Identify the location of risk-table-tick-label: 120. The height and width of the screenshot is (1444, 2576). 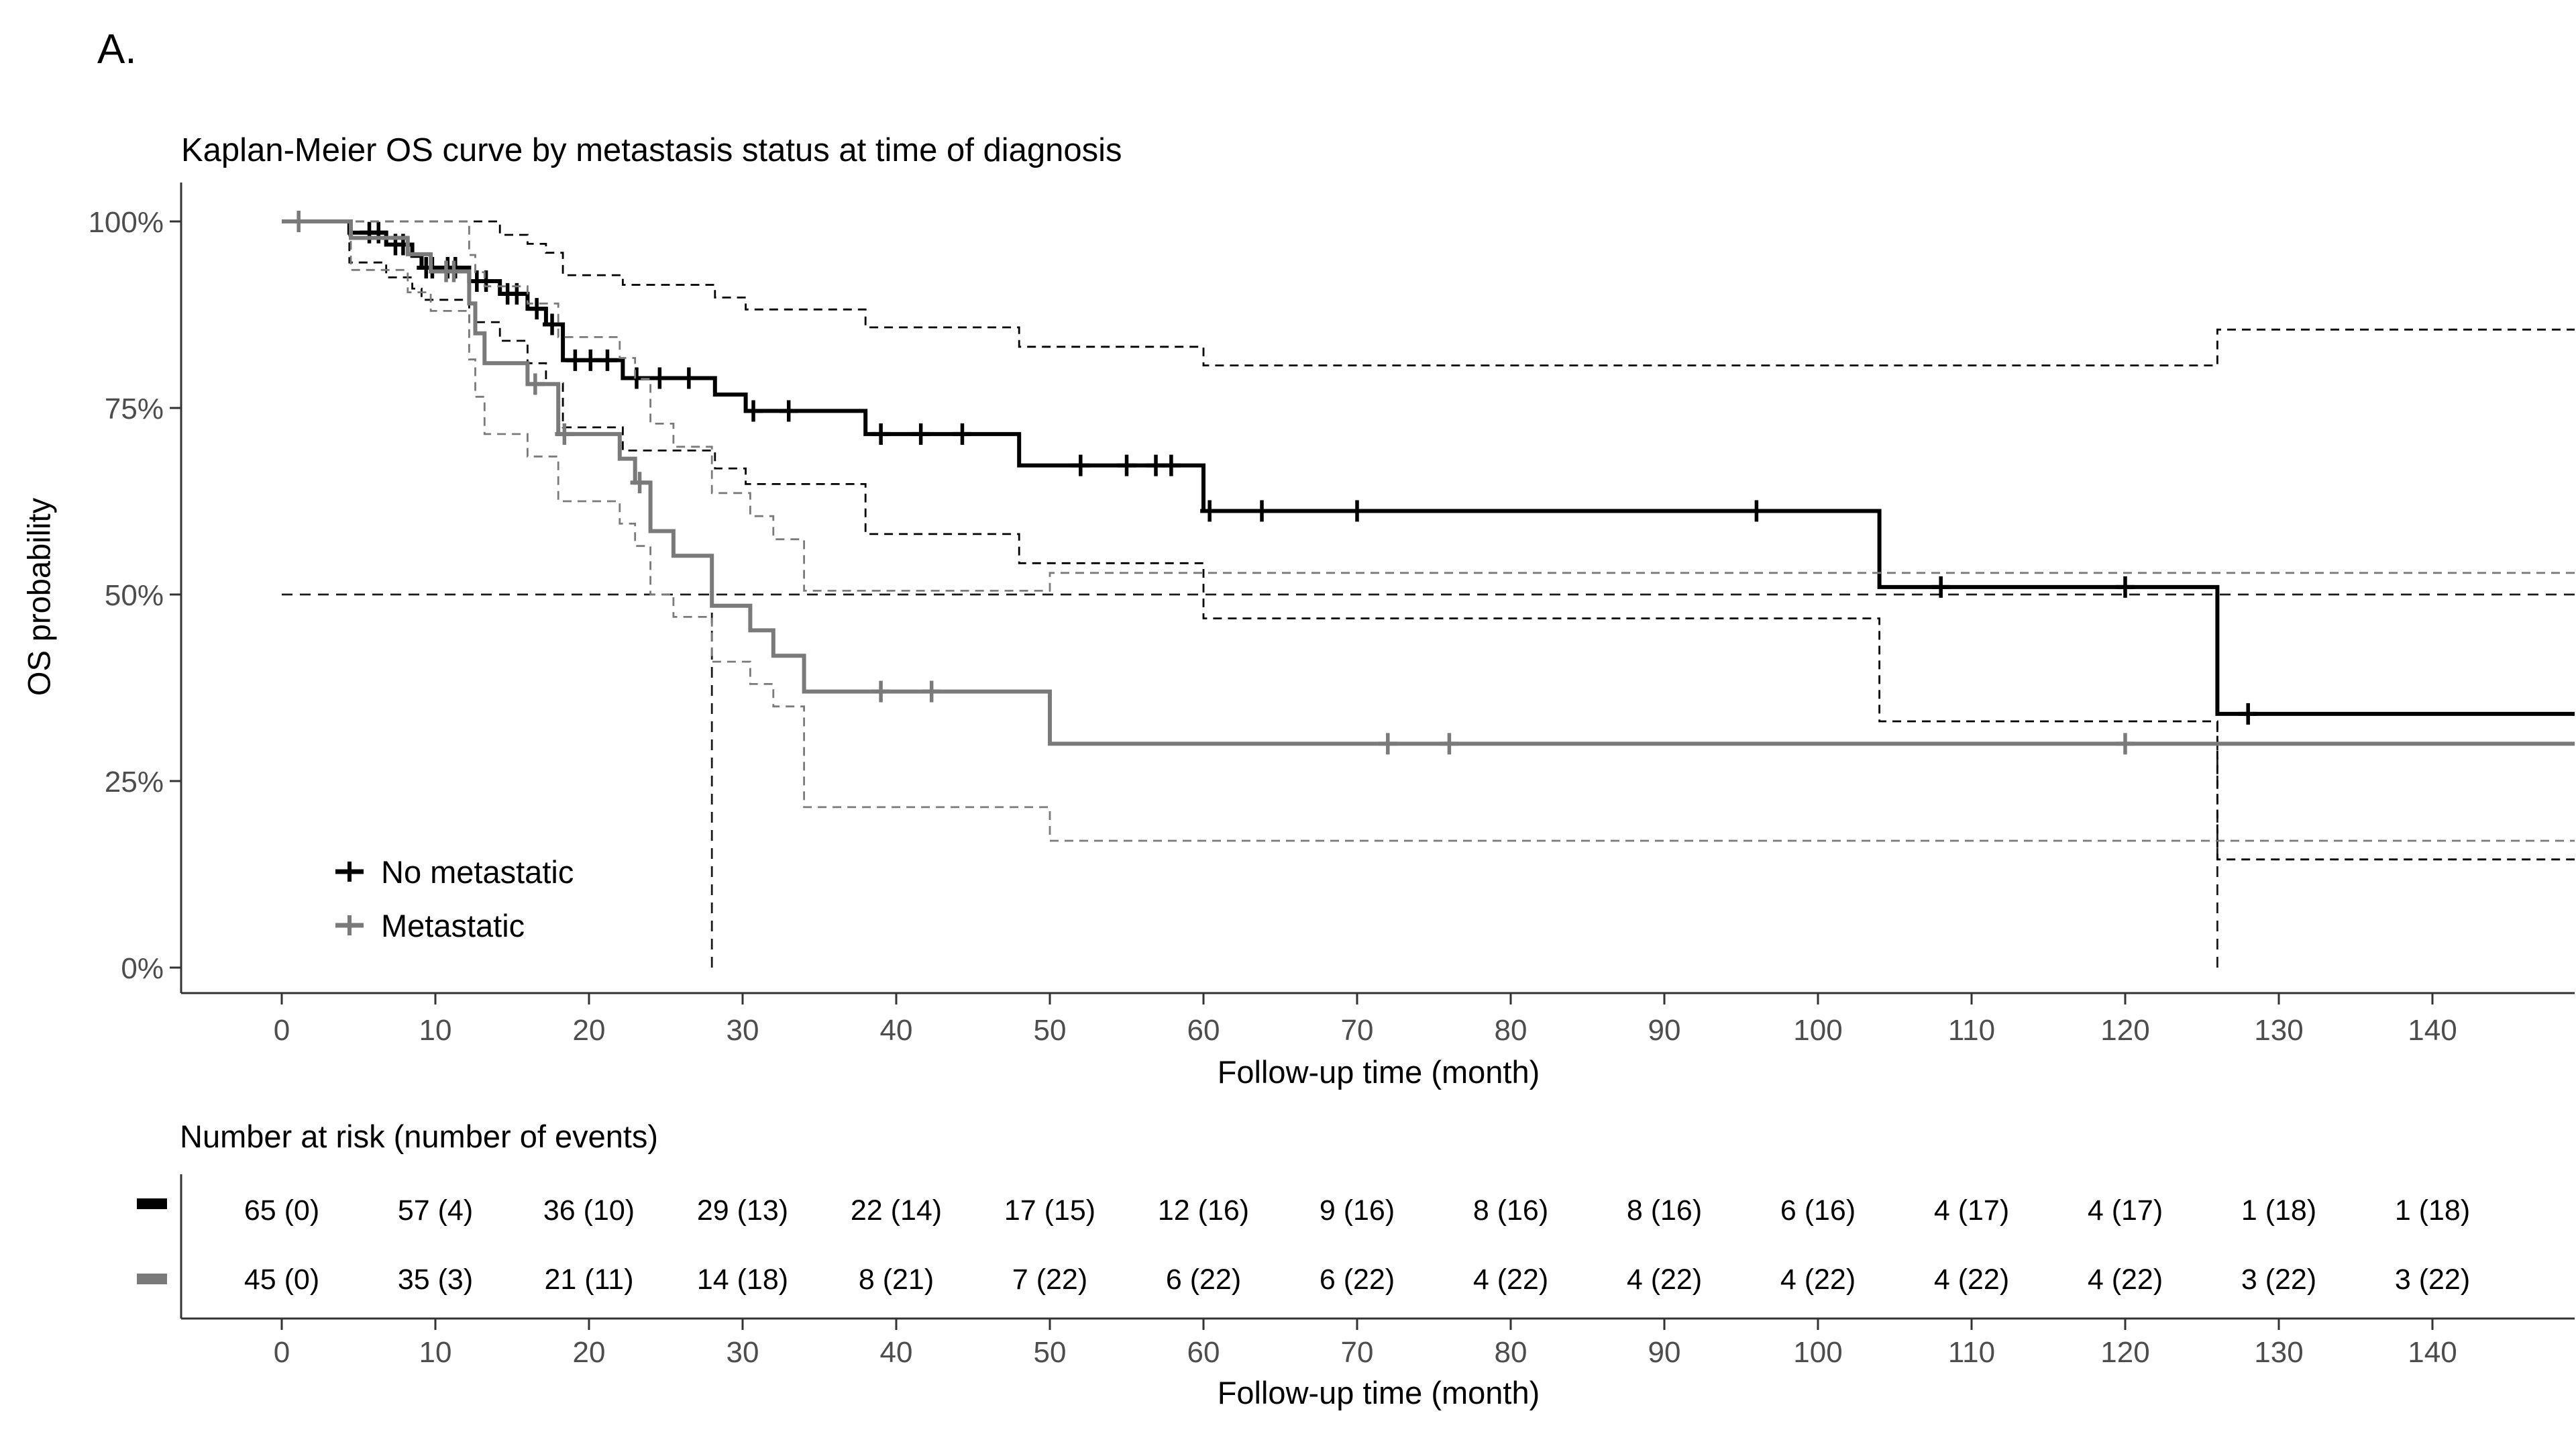
(2124, 1352).